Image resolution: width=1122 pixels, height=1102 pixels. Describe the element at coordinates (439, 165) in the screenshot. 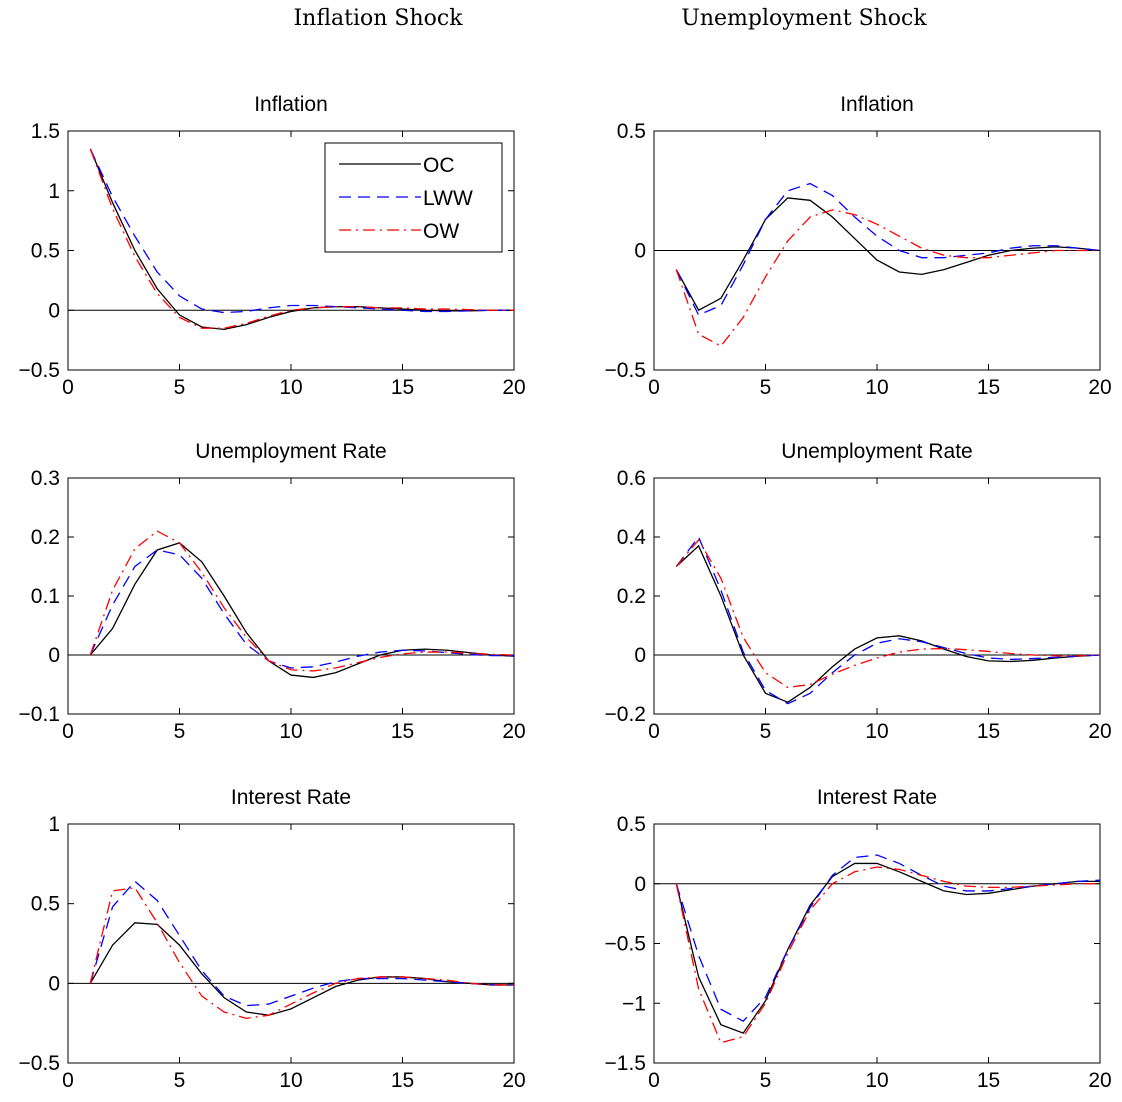

I see `legend-label-oc: OC` at that location.